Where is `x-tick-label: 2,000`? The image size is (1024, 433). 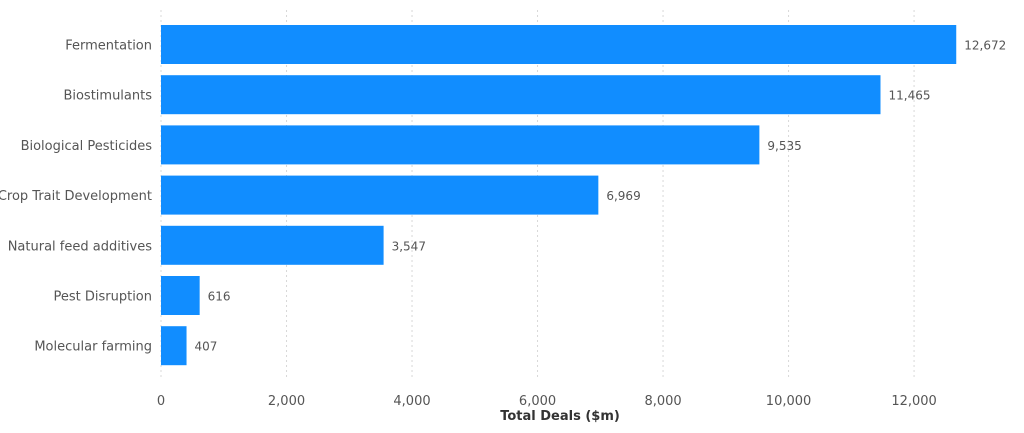
x-tick-label: 2,000 is located at coordinates (286, 401).